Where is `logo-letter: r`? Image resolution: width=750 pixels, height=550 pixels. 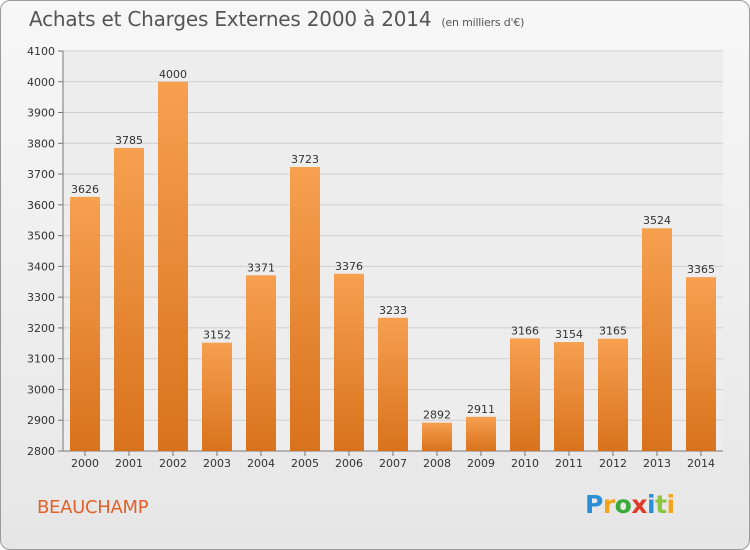 logo-letter: r is located at coordinates (608, 504).